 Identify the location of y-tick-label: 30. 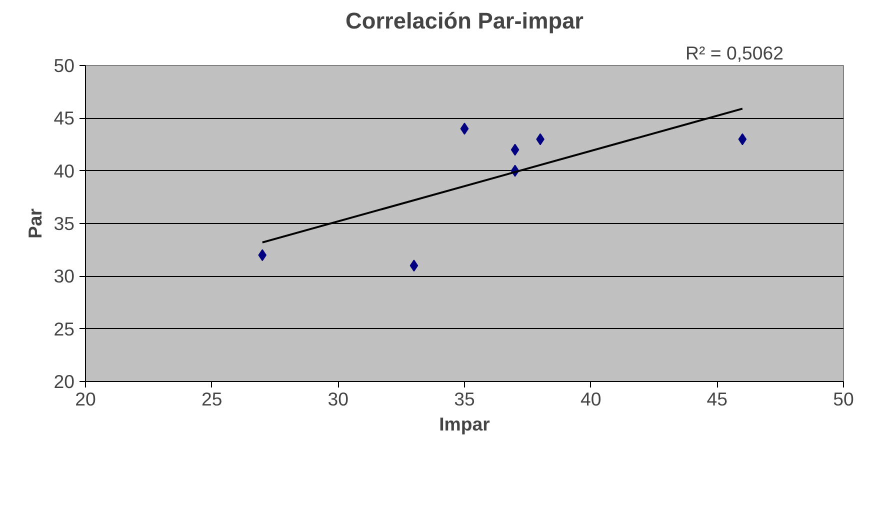
(64, 276).